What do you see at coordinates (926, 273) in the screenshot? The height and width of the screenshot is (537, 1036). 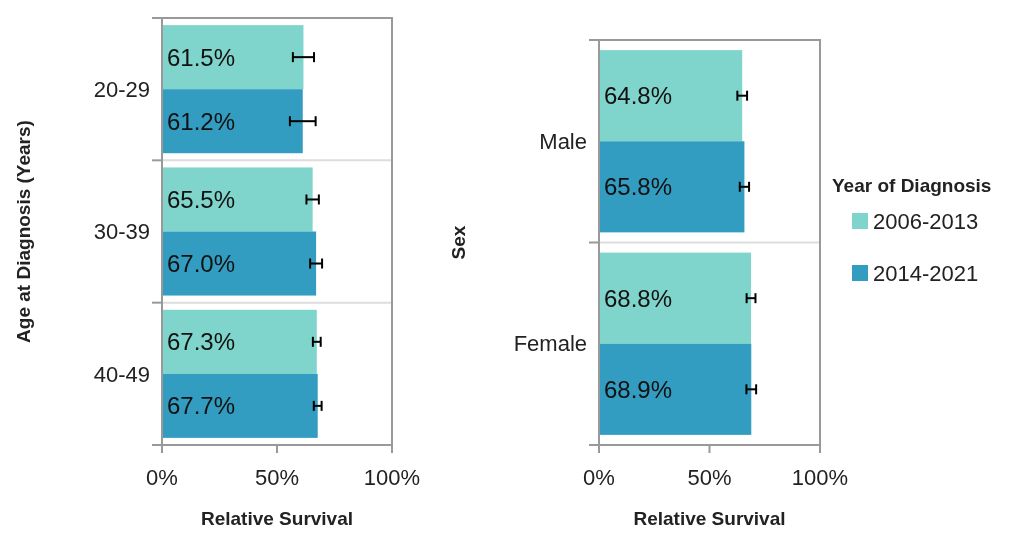 I see `legend-label: 2014-2021` at bounding box center [926, 273].